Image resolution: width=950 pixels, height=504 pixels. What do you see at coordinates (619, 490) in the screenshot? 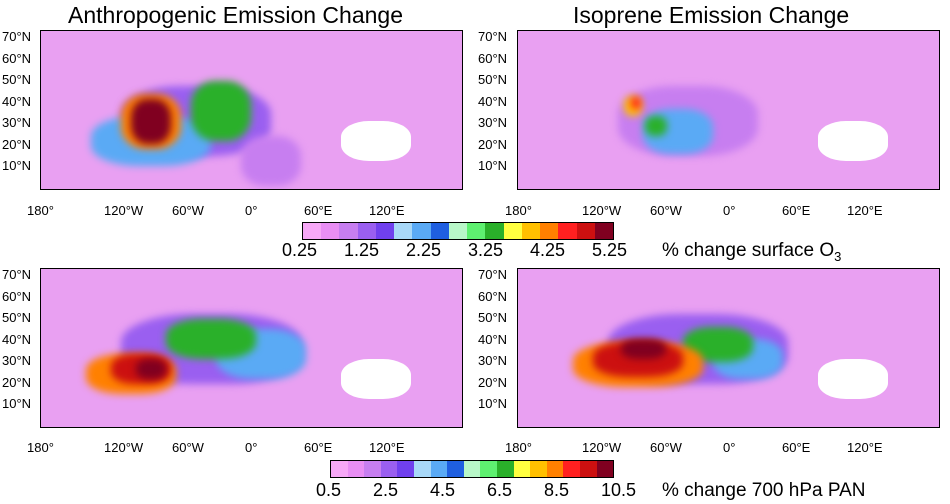
I see `colorbar-tick: 10.5` at bounding box center [619, 490].